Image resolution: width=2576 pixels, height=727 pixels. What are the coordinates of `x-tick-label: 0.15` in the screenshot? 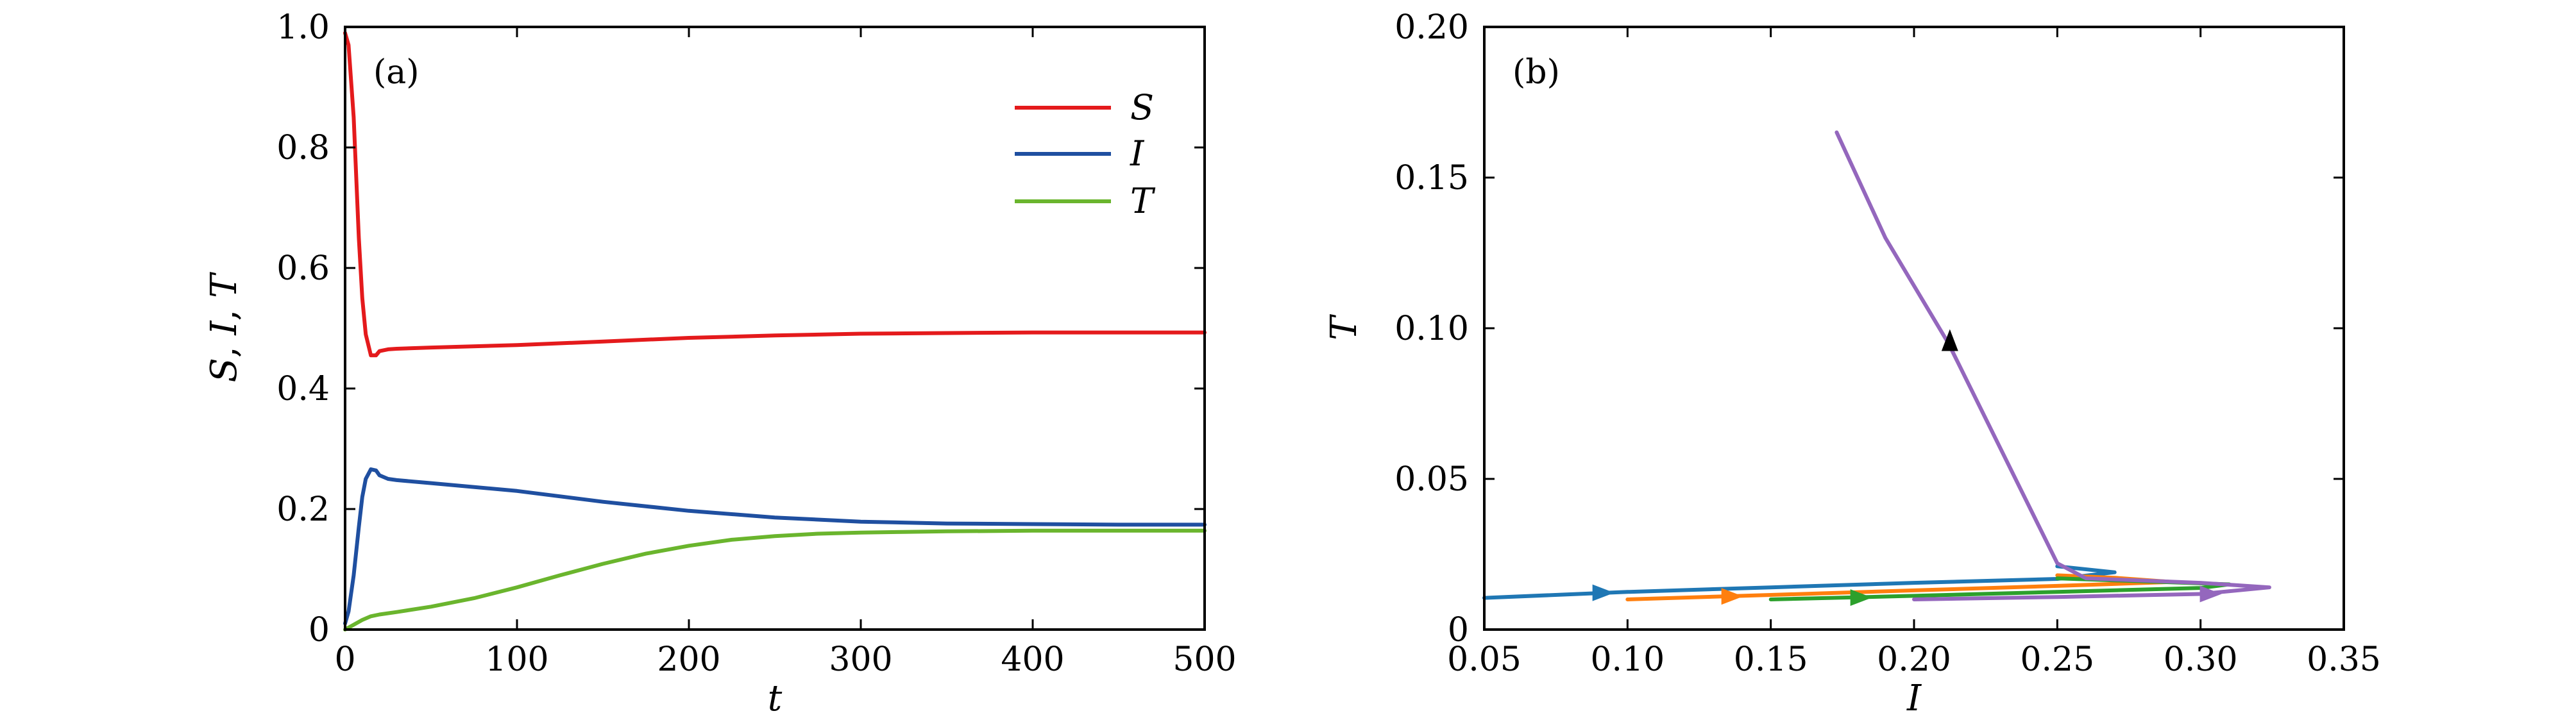 It's located at (1771, 659).